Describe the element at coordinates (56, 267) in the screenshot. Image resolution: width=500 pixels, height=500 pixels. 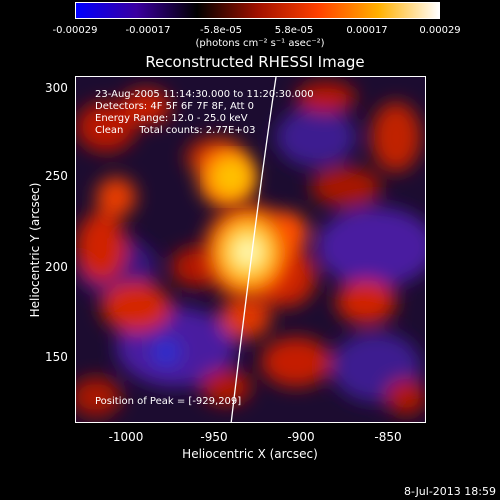
I see `y-tick-label: 200` at that location.